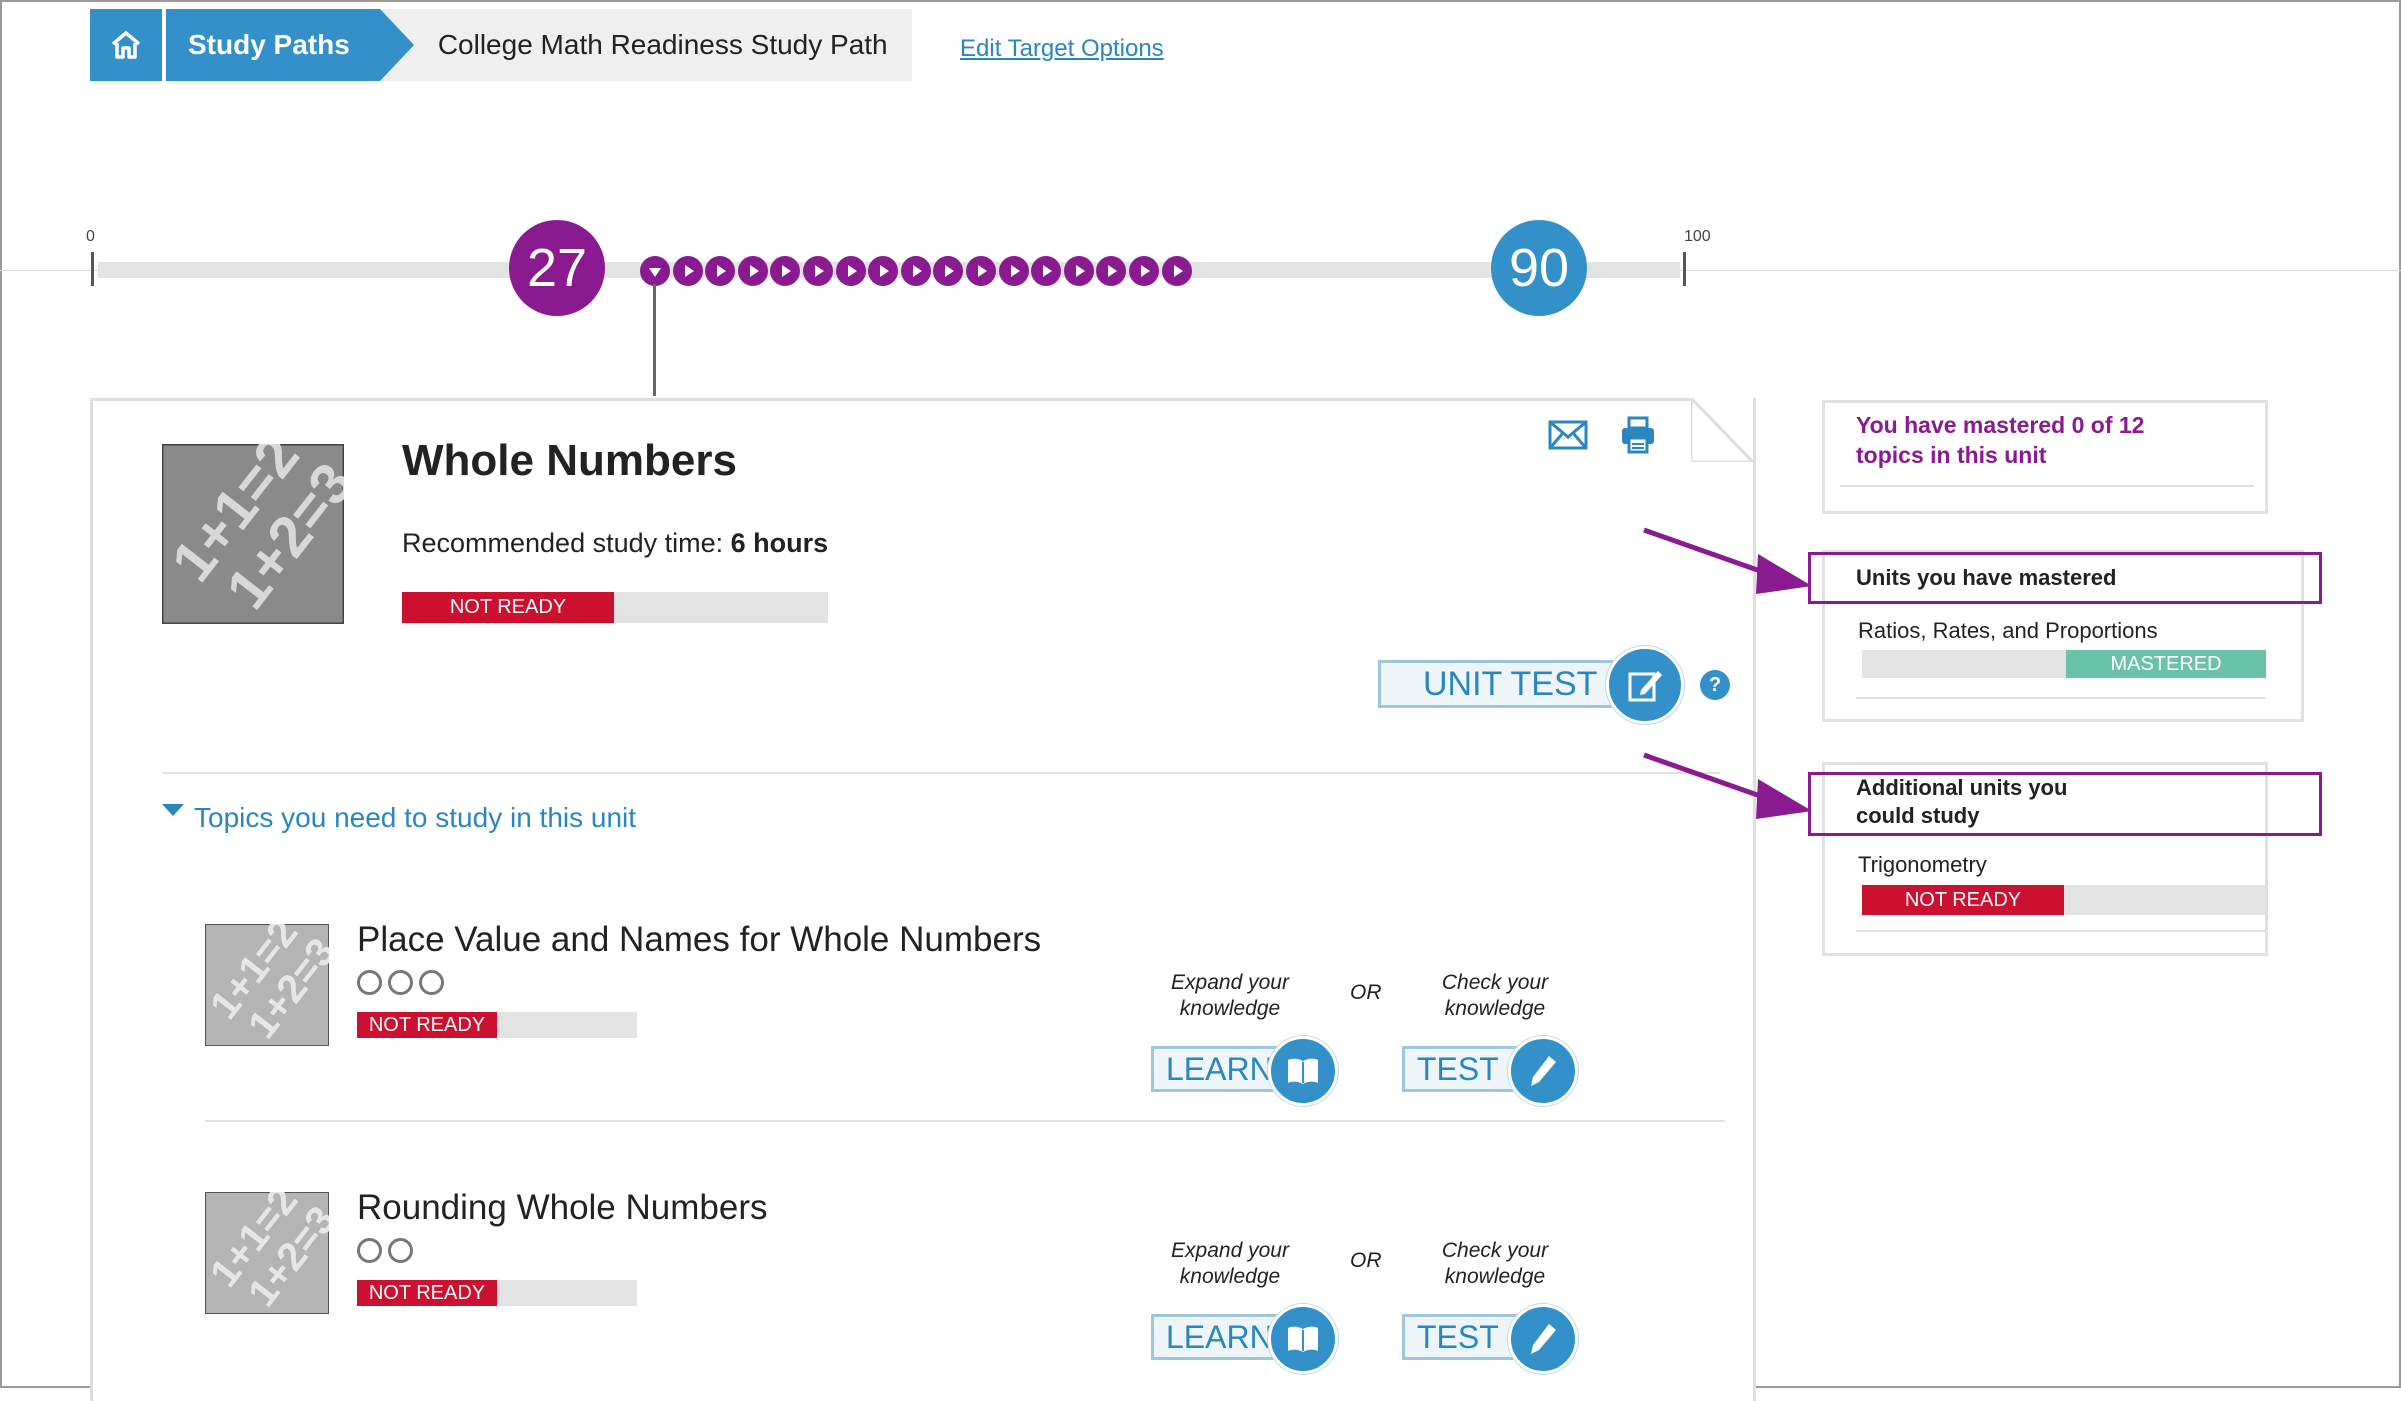  Describe the element at coordinates (569, 460) in the screenshot. I see `unit-title: Whole Numbers` at that location.